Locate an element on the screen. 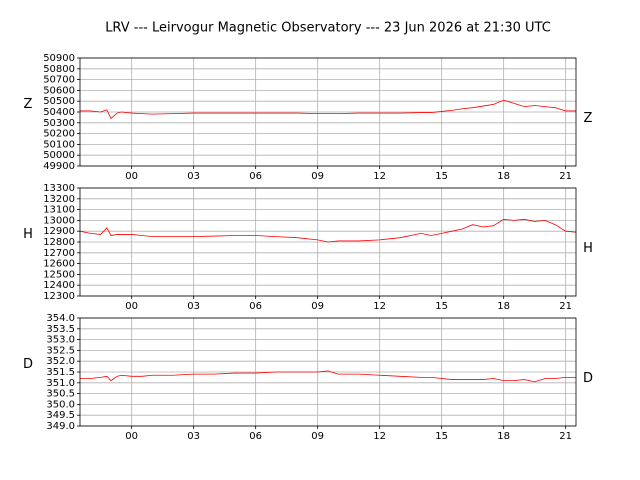 The image size is (640, 480). y-tick-label: 353.0 is located at coordinates (60, 340).